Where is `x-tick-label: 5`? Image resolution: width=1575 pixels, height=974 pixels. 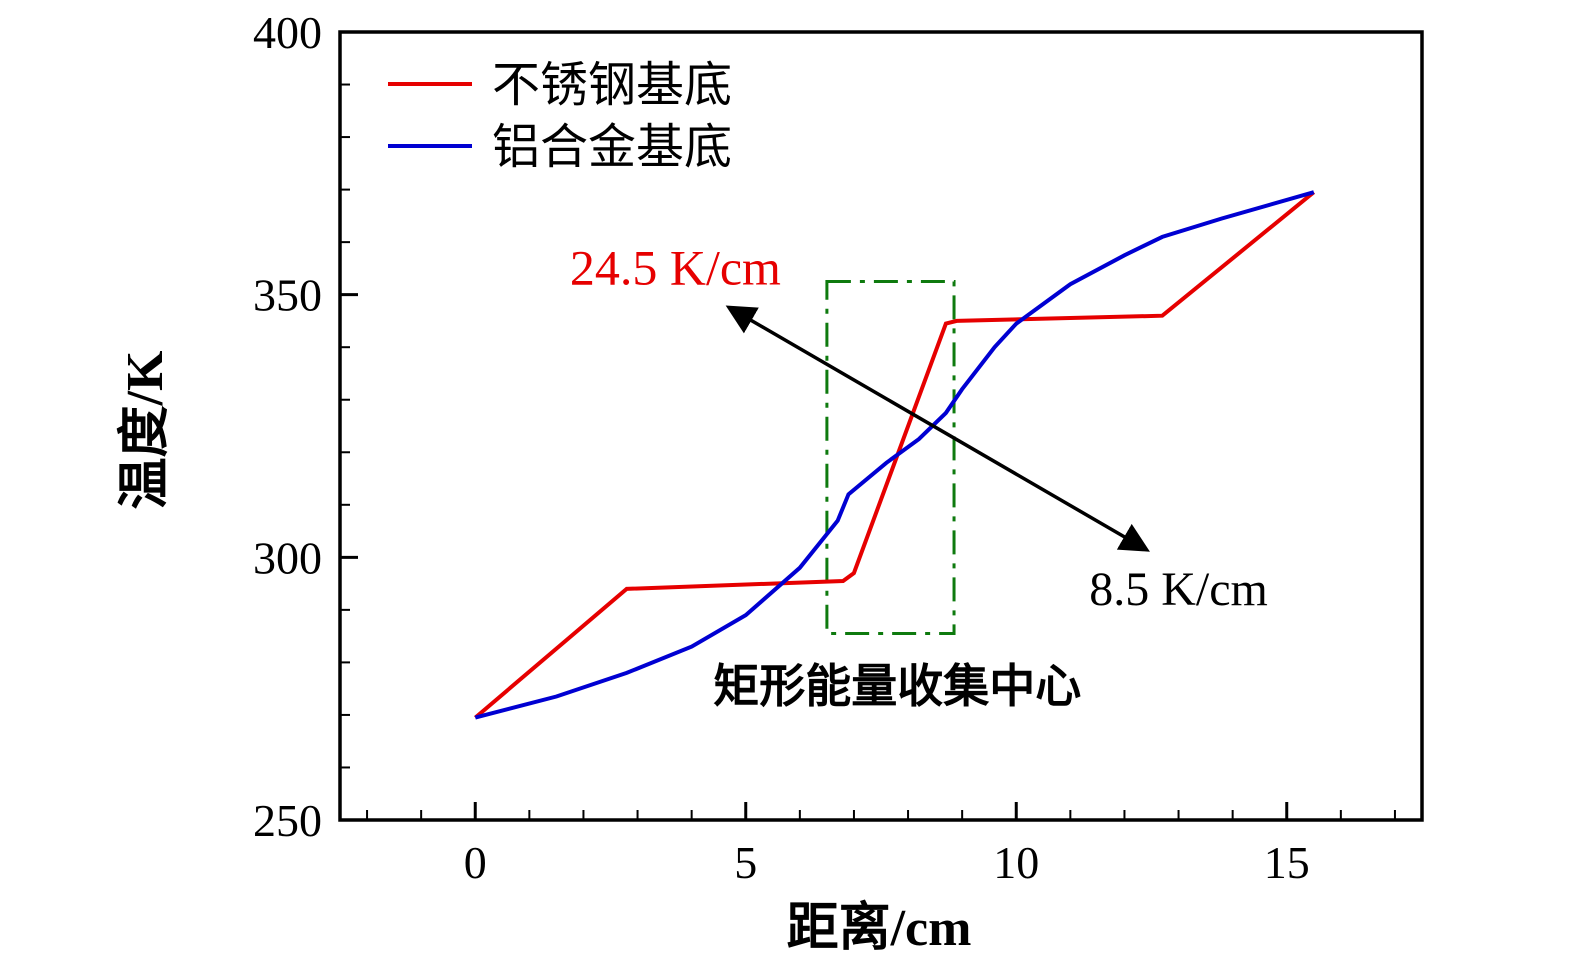
x-tick-label: 5 is located at coordinates (745, 862).